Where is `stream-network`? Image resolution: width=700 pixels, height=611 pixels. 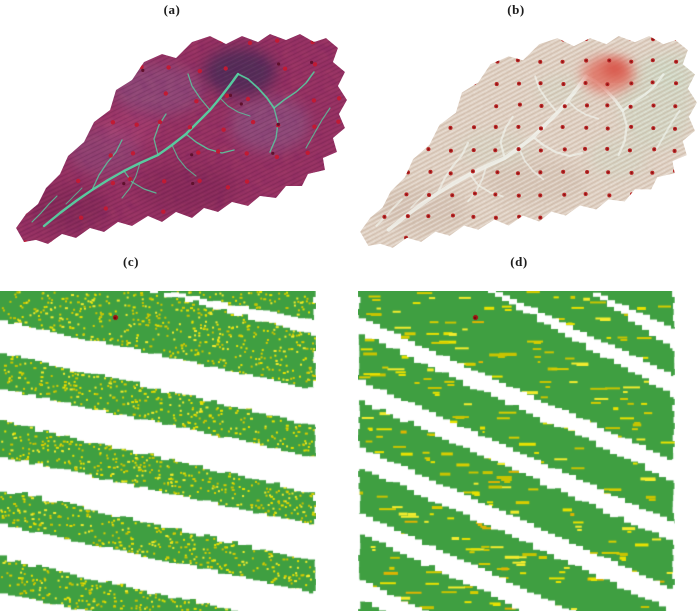 stream-network is located at coordinates (181, 149).